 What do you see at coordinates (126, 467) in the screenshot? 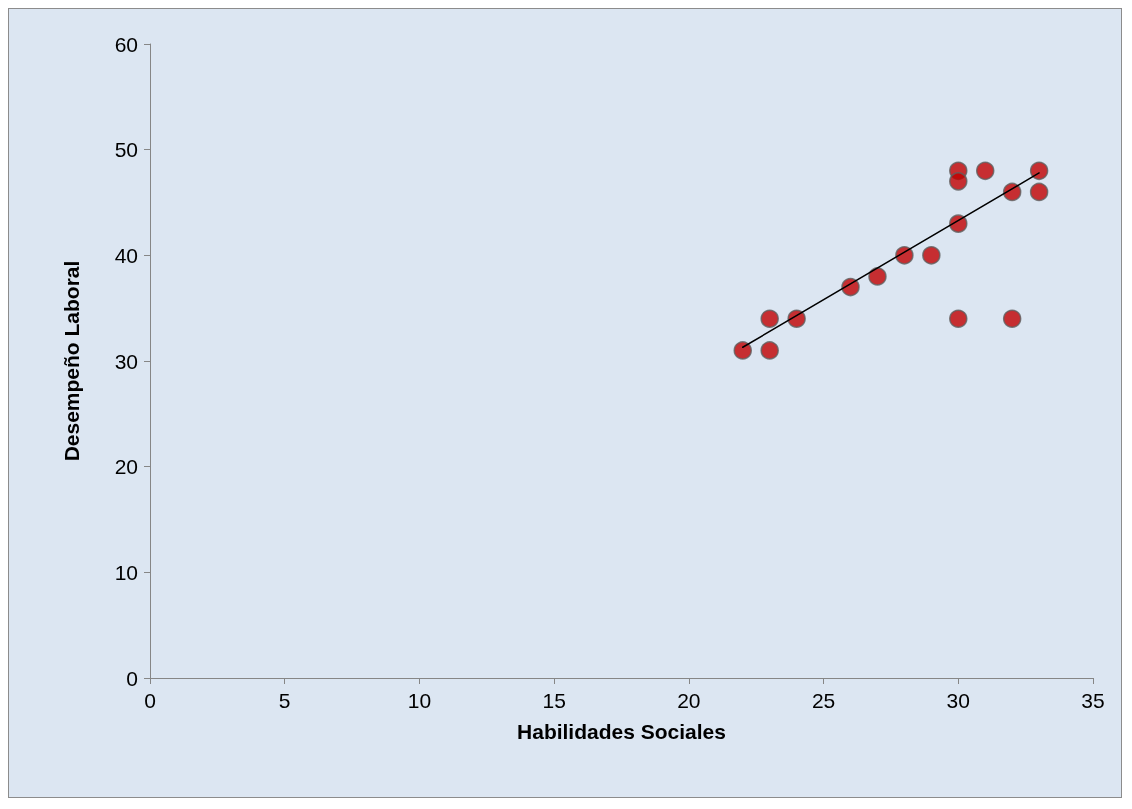
I see `y-tick-label: 20` at bounding box center [126, 467].